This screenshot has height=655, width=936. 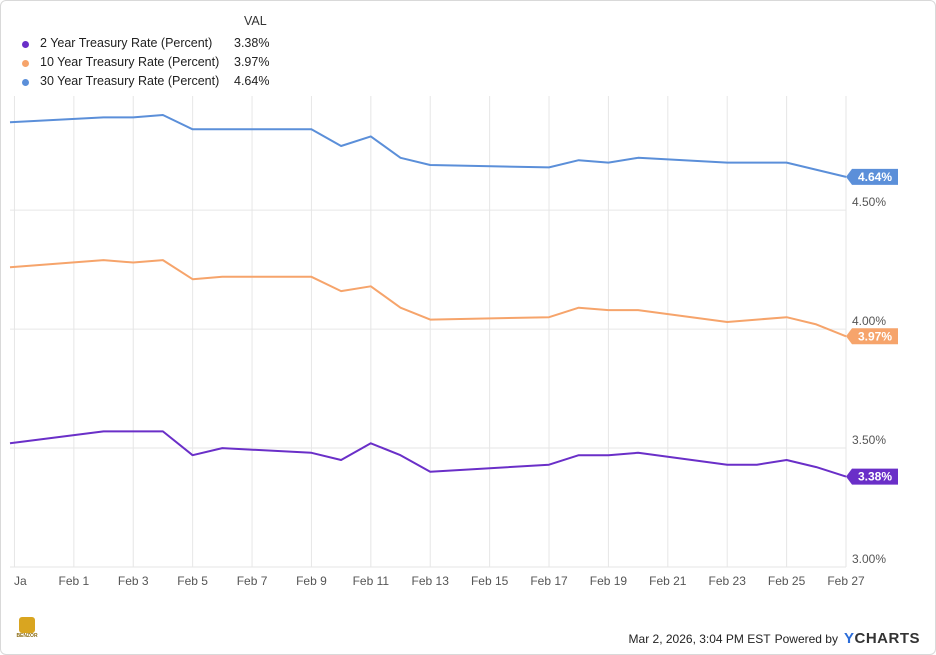 I want to click on series-end-label: 4.64%, so click(x=872, y=176).